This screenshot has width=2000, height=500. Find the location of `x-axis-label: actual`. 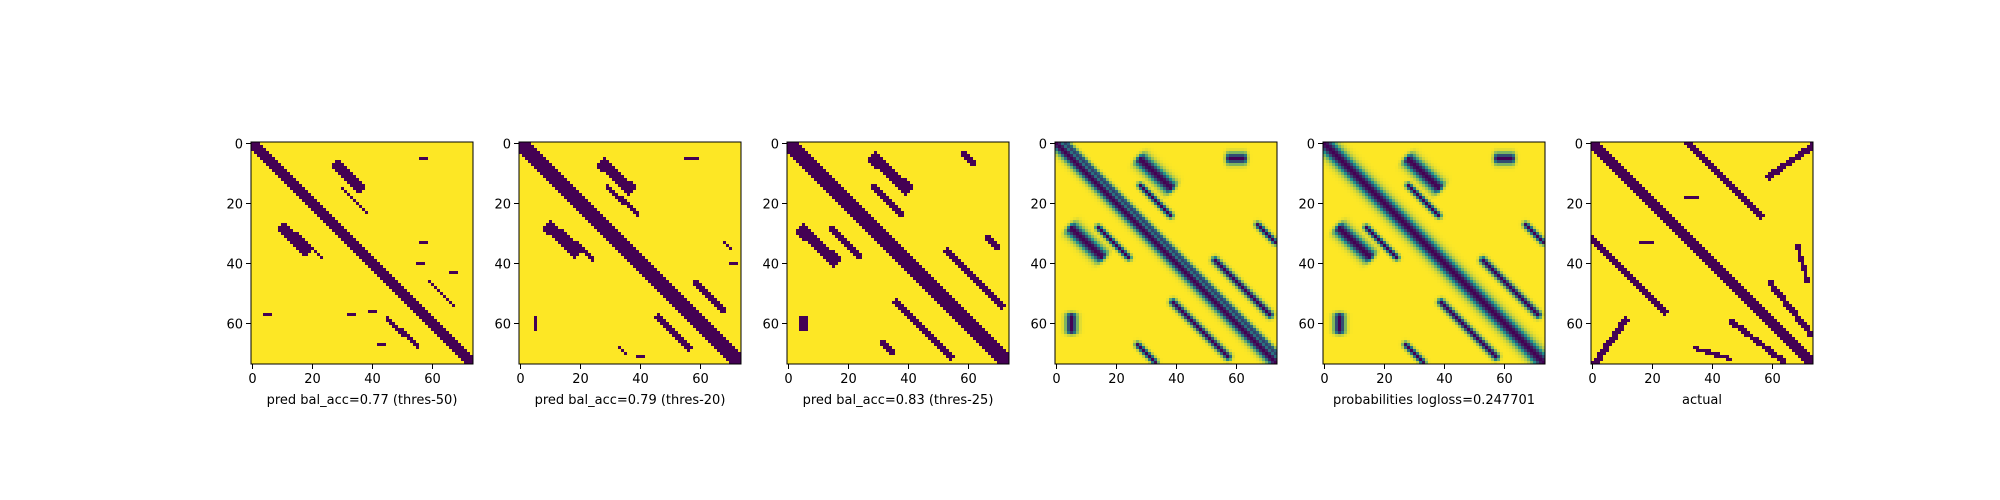

x-axis-label: actual is located at coordinates (1702, 400).